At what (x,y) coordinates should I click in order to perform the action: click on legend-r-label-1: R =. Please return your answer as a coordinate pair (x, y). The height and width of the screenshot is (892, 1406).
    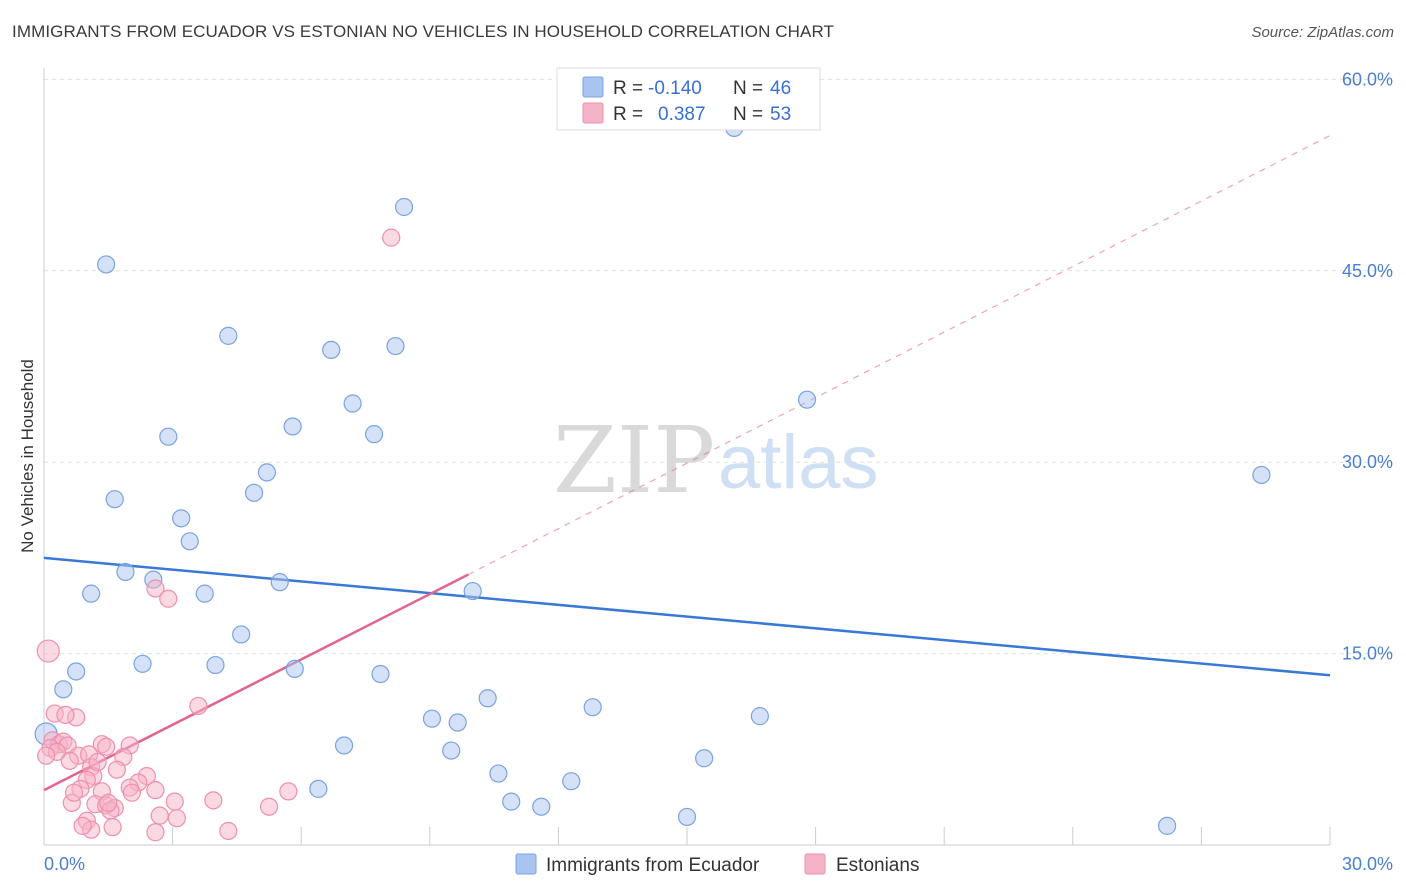
    Looking at the image, I should click on (628, 88).